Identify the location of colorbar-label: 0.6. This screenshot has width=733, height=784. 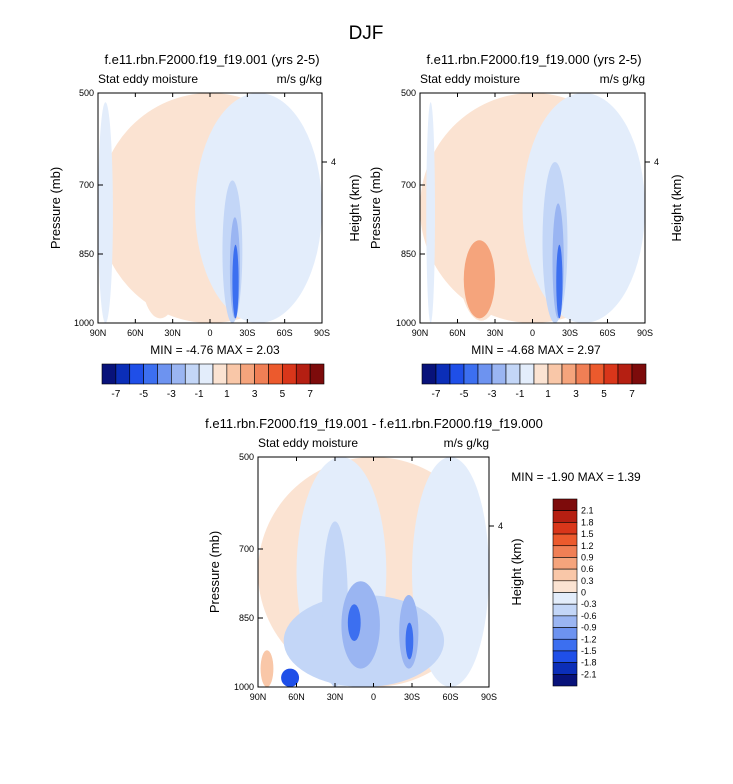
(587, 569).